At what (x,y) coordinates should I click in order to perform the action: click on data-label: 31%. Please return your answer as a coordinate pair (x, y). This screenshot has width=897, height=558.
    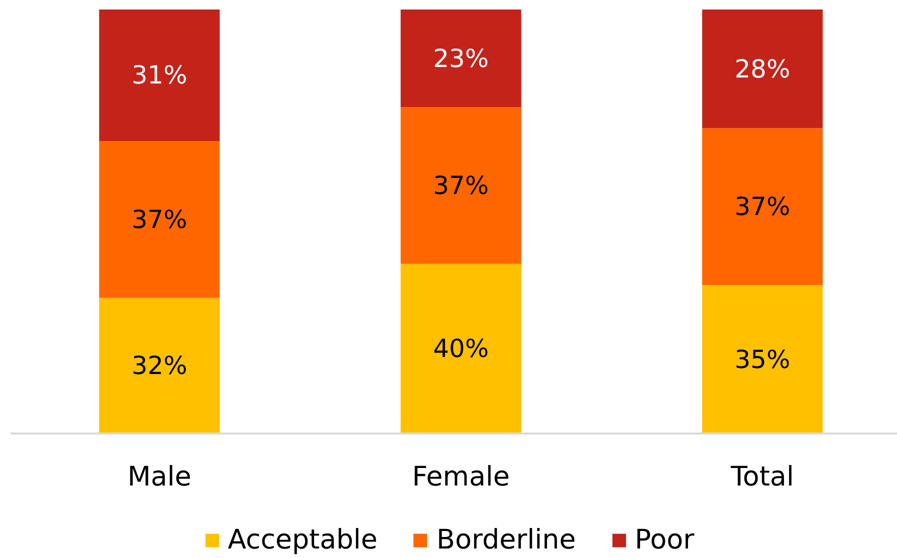
    Looking at the image, I should click on (160, 75).